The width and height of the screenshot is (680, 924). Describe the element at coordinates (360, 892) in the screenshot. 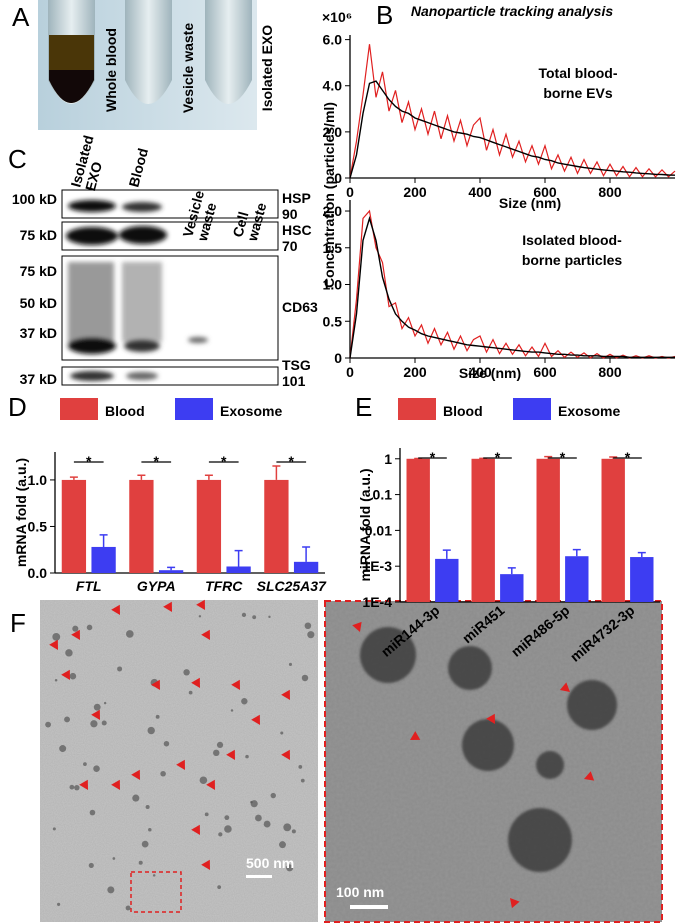

I see `scale-label: 100 nm` at that location.